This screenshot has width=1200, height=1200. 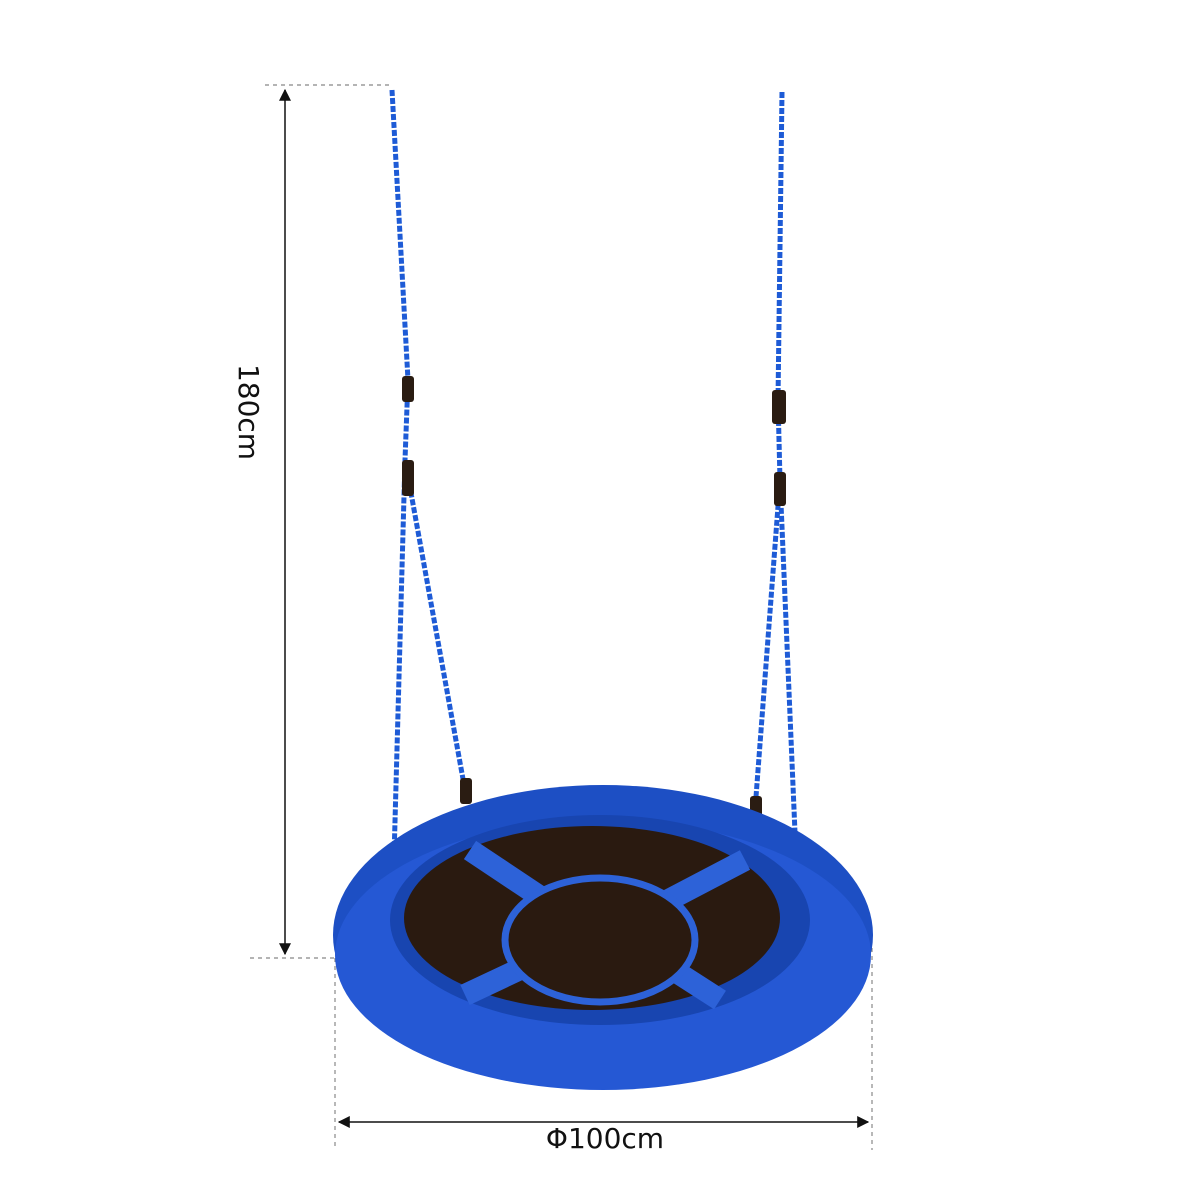 What do you see at coordinates (605, 1138) in the screenshot?
I see `diameter-label: Φ100cm` at bounding box center [605, 1138].